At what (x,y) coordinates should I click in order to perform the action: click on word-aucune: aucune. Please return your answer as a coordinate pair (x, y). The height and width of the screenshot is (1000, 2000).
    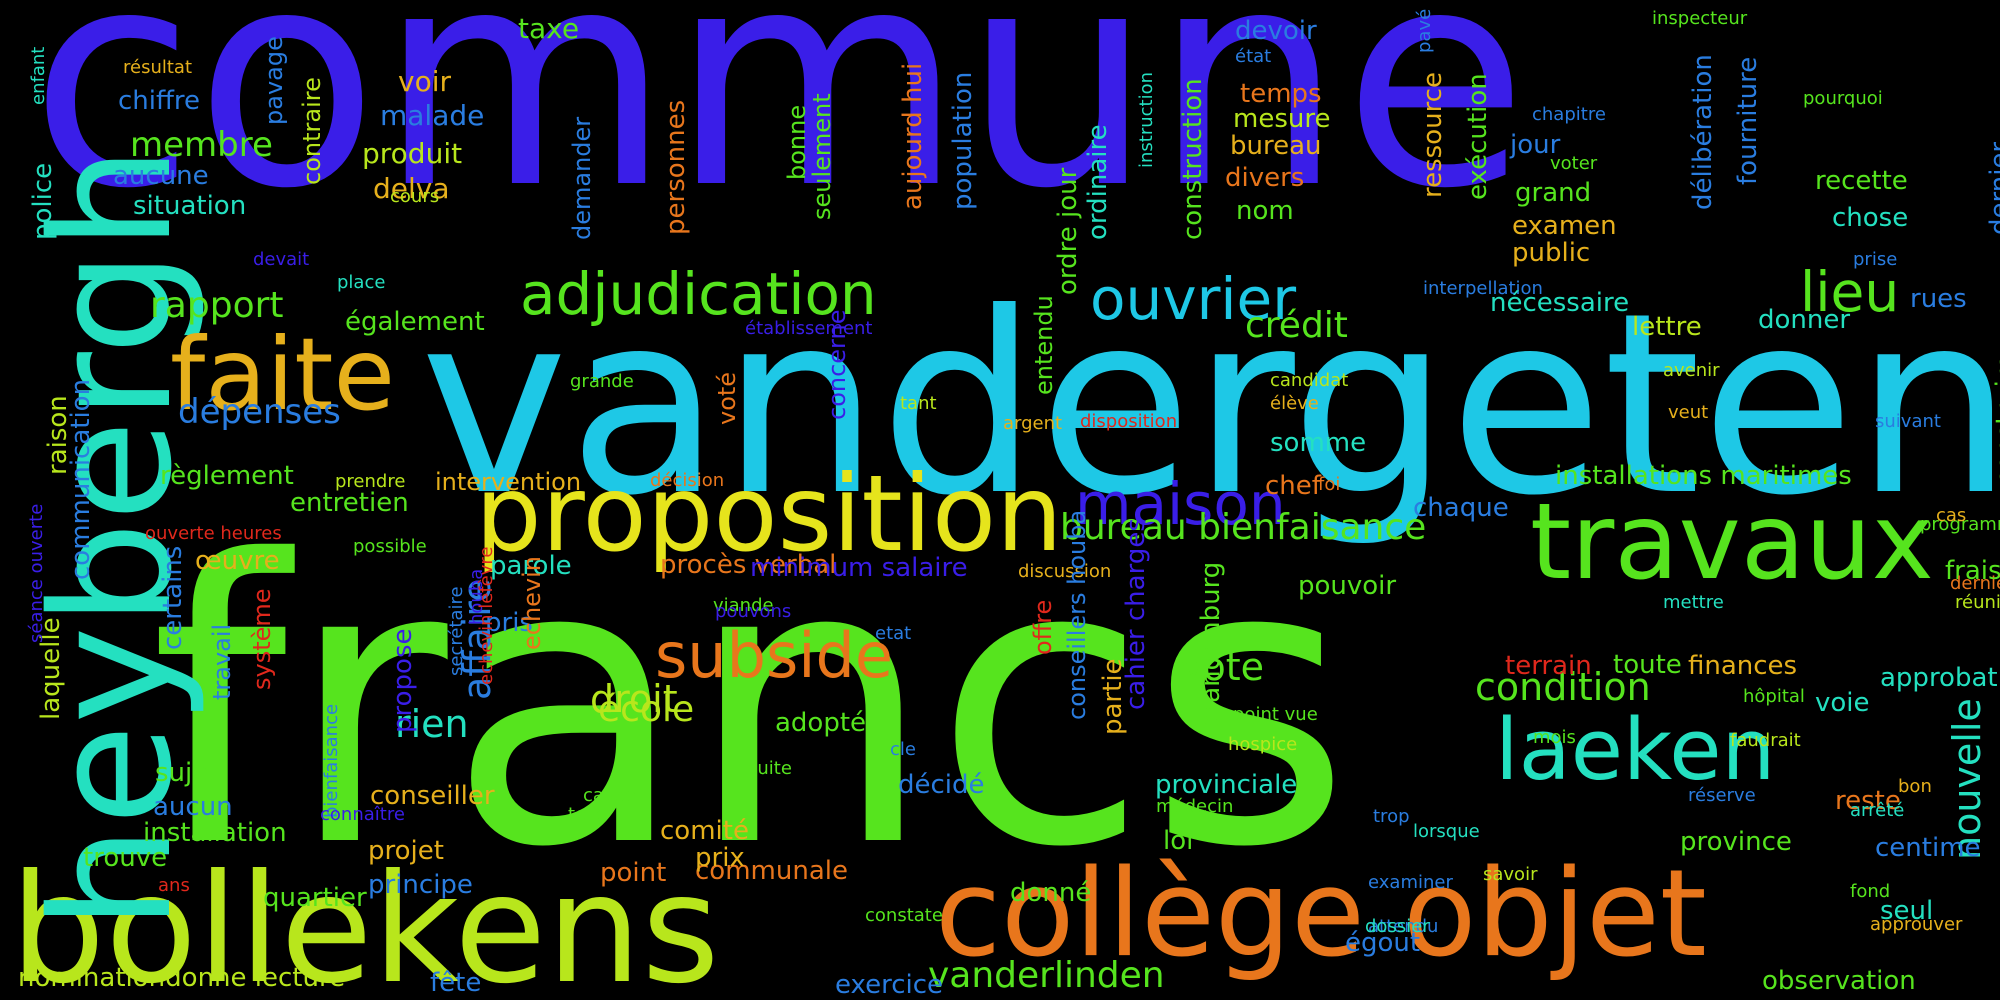
    Looking at the image, I should click on (161, 176).